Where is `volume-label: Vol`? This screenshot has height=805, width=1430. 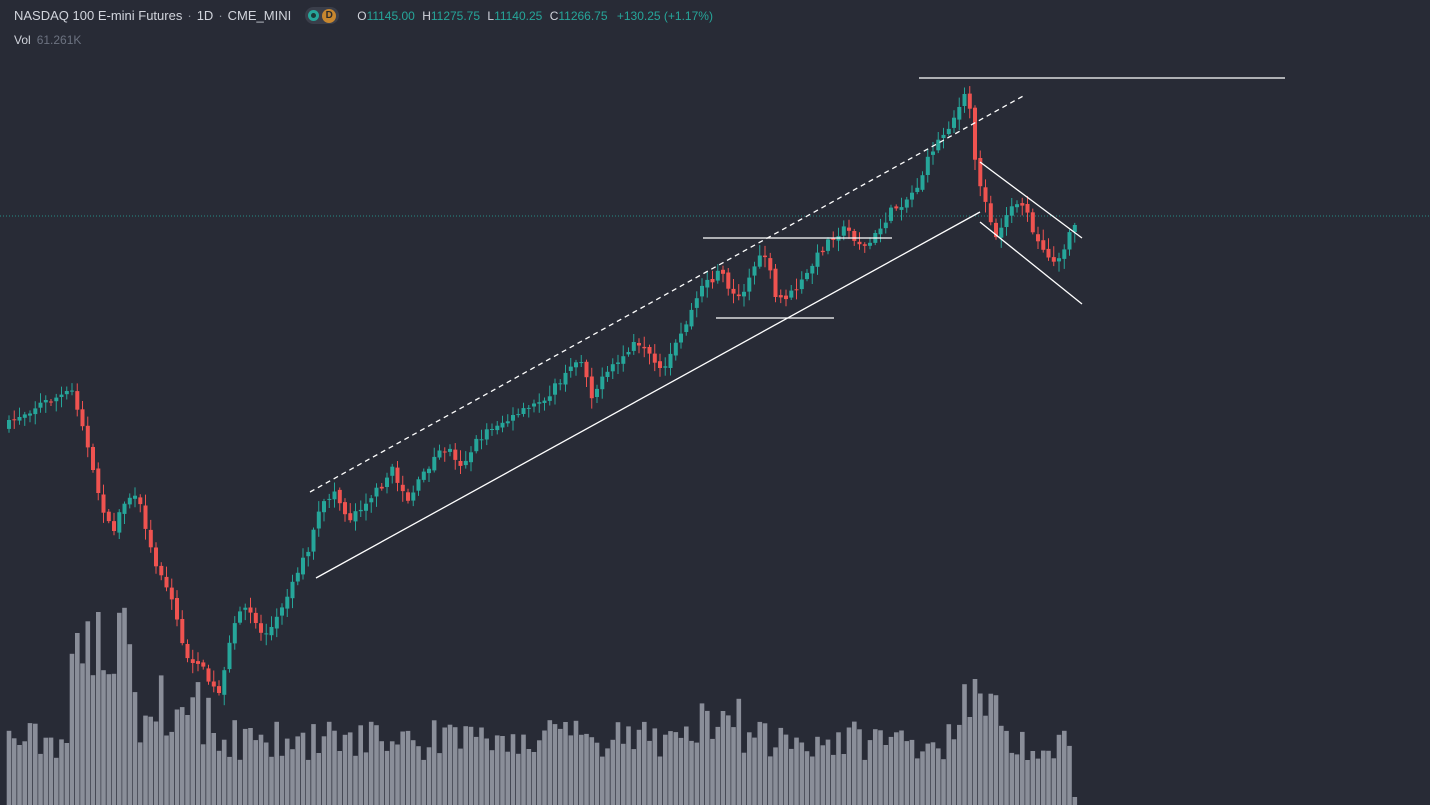 volume-label: Vol is located at coordinates (22, 40).